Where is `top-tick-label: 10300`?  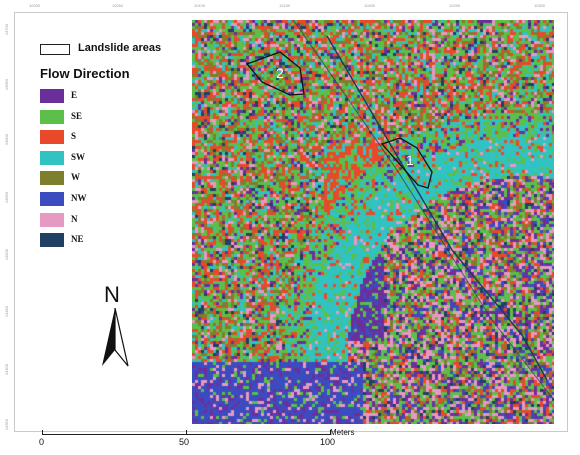
top-tick-label: 10300 is located at coordinates (540, 5).